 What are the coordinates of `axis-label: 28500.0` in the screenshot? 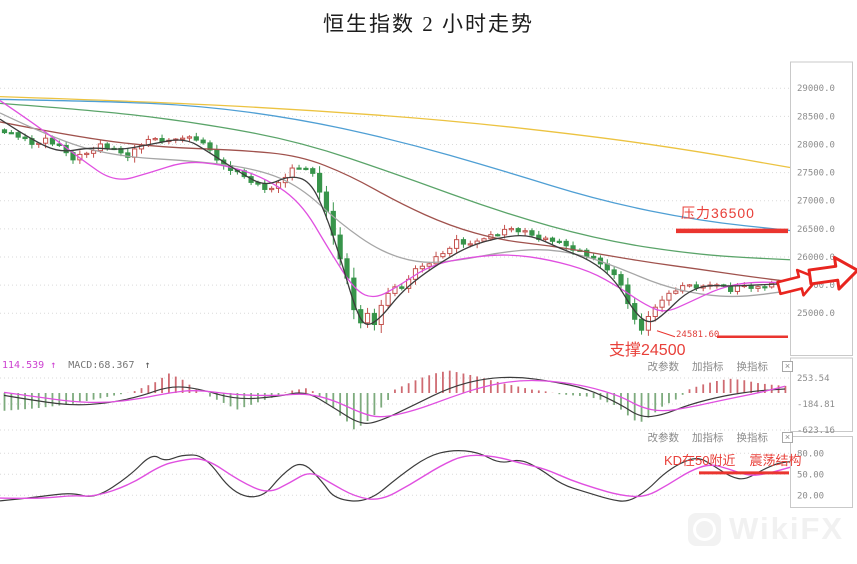 It's located at (816, 117).